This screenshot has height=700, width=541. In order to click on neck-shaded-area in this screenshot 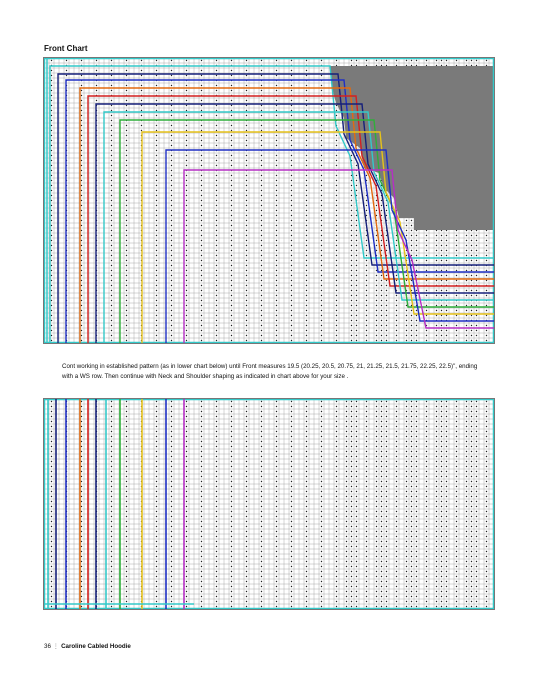, I will do `click(412, 148)`.